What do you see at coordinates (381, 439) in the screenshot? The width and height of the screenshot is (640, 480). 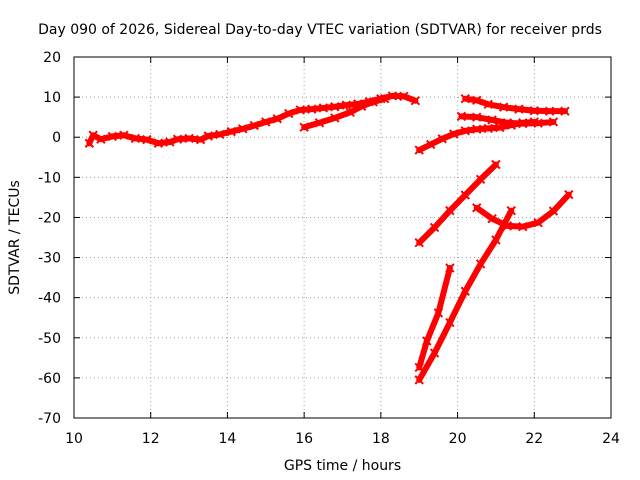 I see `x-tick-label: 18` at bounding box center [381, 439].